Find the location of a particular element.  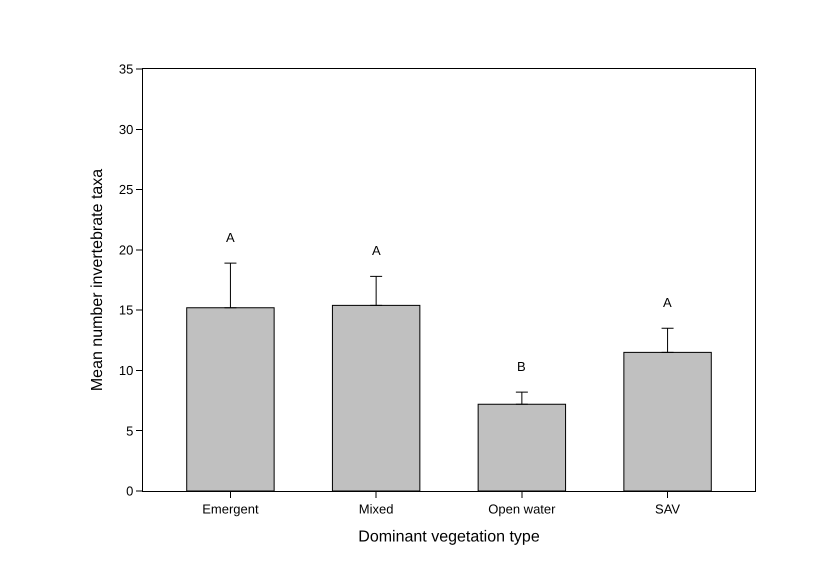

y-axis-title: Mean number invertebrate taxa is located at coordinates (97, 280).